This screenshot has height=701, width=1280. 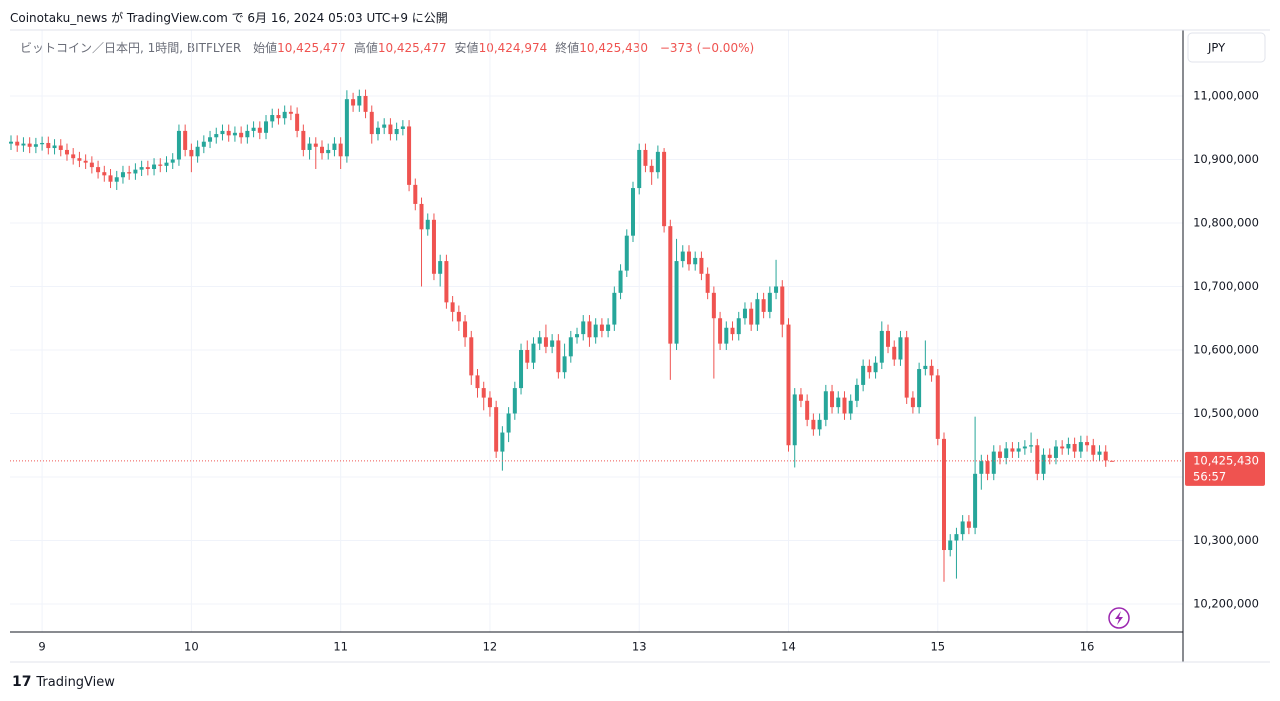 What do you see at coordinates (340, 647) in the screenshot?
I see `x-tick-label: 11` at bounding box center [340, 647].